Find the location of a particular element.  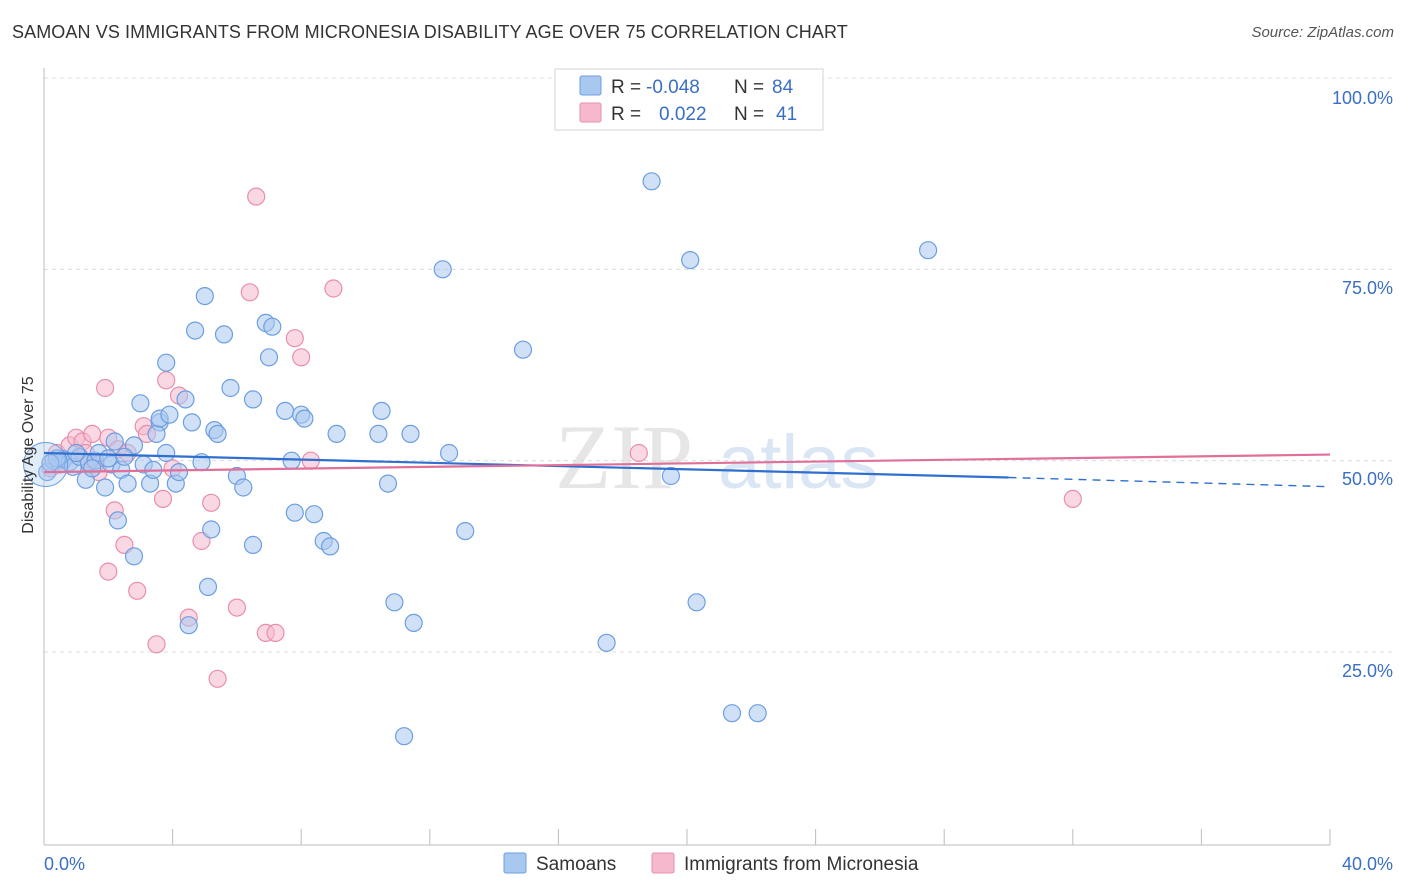

x-tick-label-max: 40.0% is located at coordinates (1367, 864).